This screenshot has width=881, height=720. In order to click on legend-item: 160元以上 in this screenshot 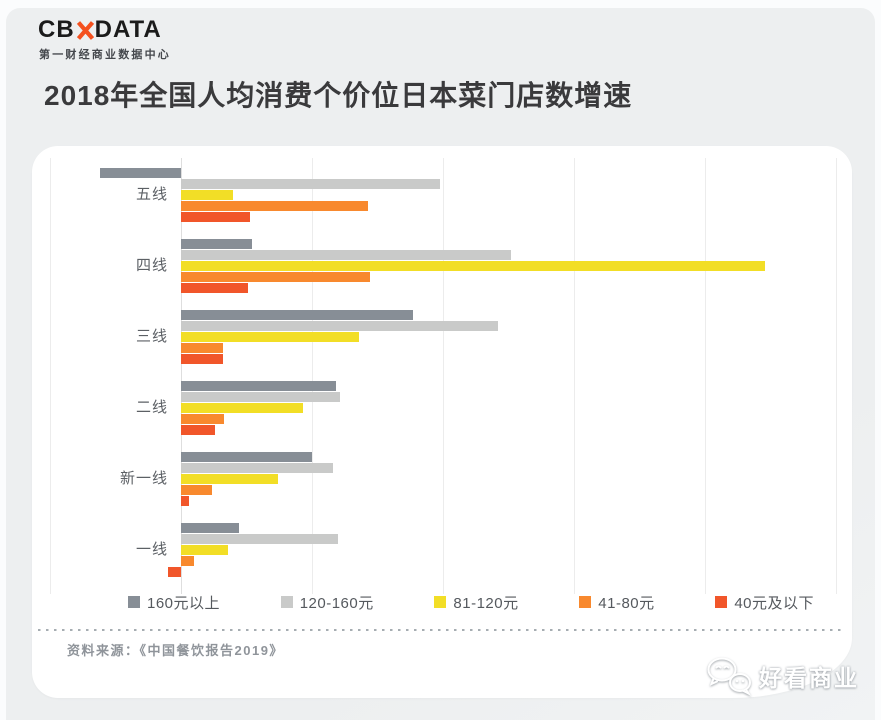, I will do `click(174, 602)`.